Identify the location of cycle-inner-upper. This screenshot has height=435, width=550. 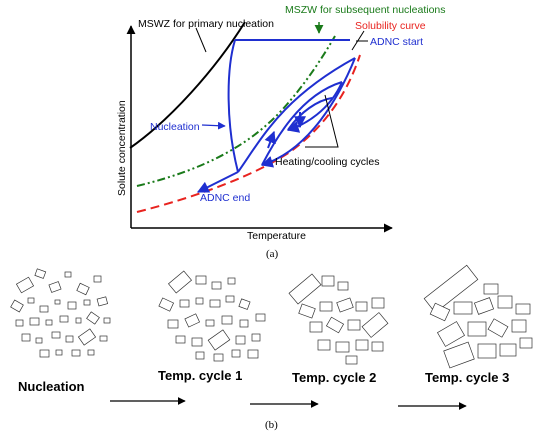
(302, 123).